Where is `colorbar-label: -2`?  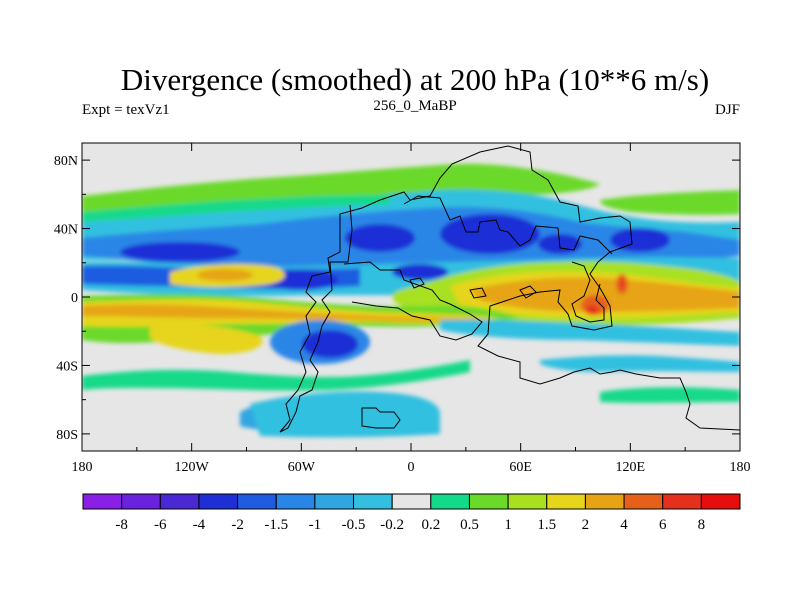
colorbar-label: -2 is located at coordinates (237, 525).